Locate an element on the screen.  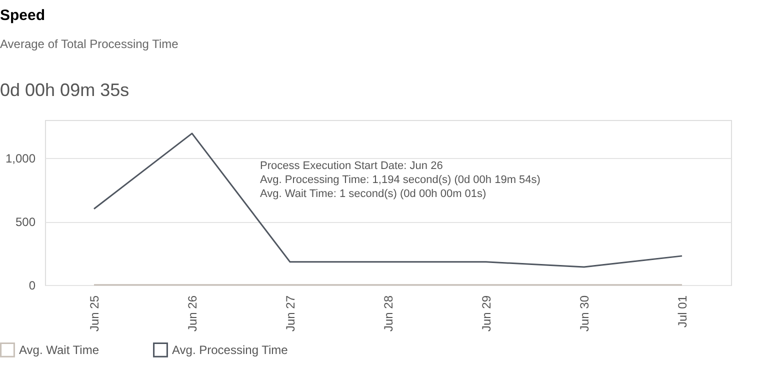
annotation: Process Execution Start Date: Jun 26 is located at coordinates (351, 166).